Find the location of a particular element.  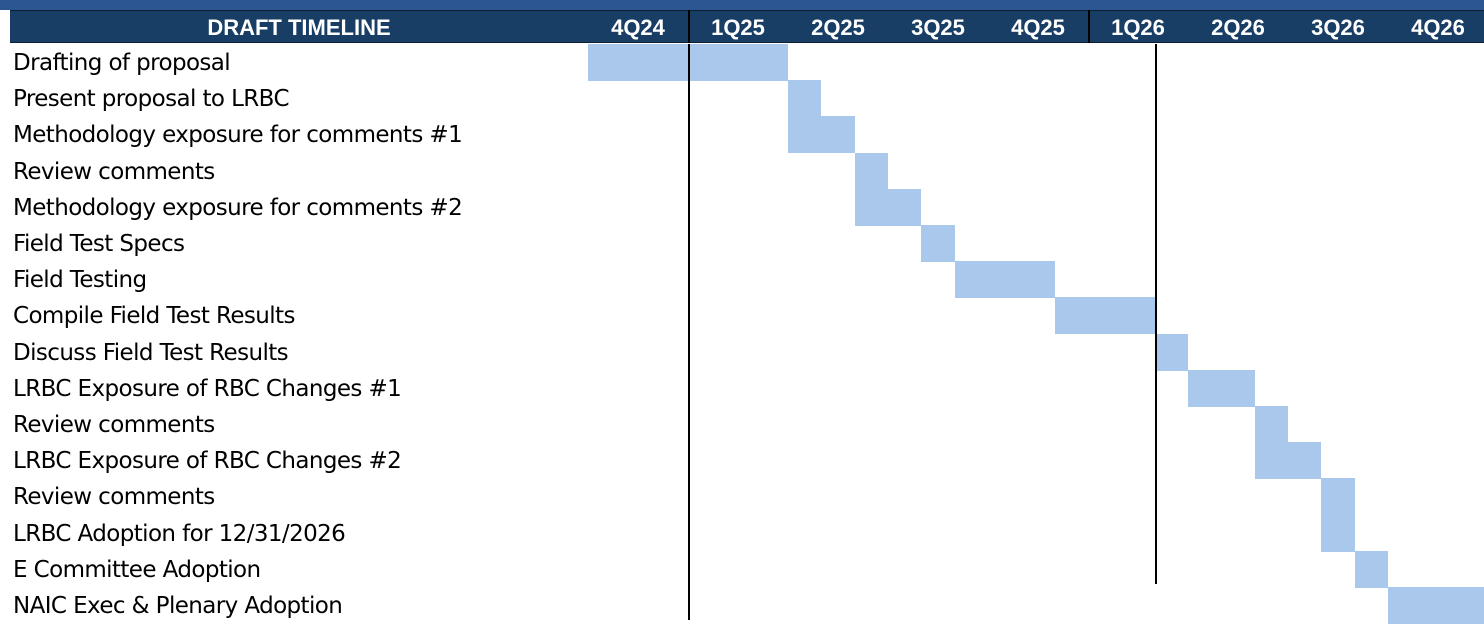

quarter-header-3q26: 3Q26 is located at coordinates (1338, 27).